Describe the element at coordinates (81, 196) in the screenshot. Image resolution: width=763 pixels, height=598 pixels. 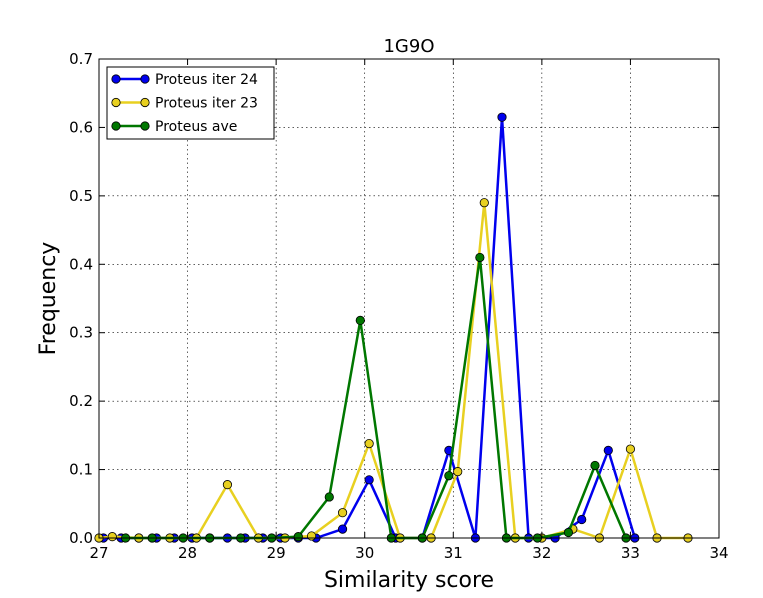
I see `y-tick-label: 0.5` at that location.